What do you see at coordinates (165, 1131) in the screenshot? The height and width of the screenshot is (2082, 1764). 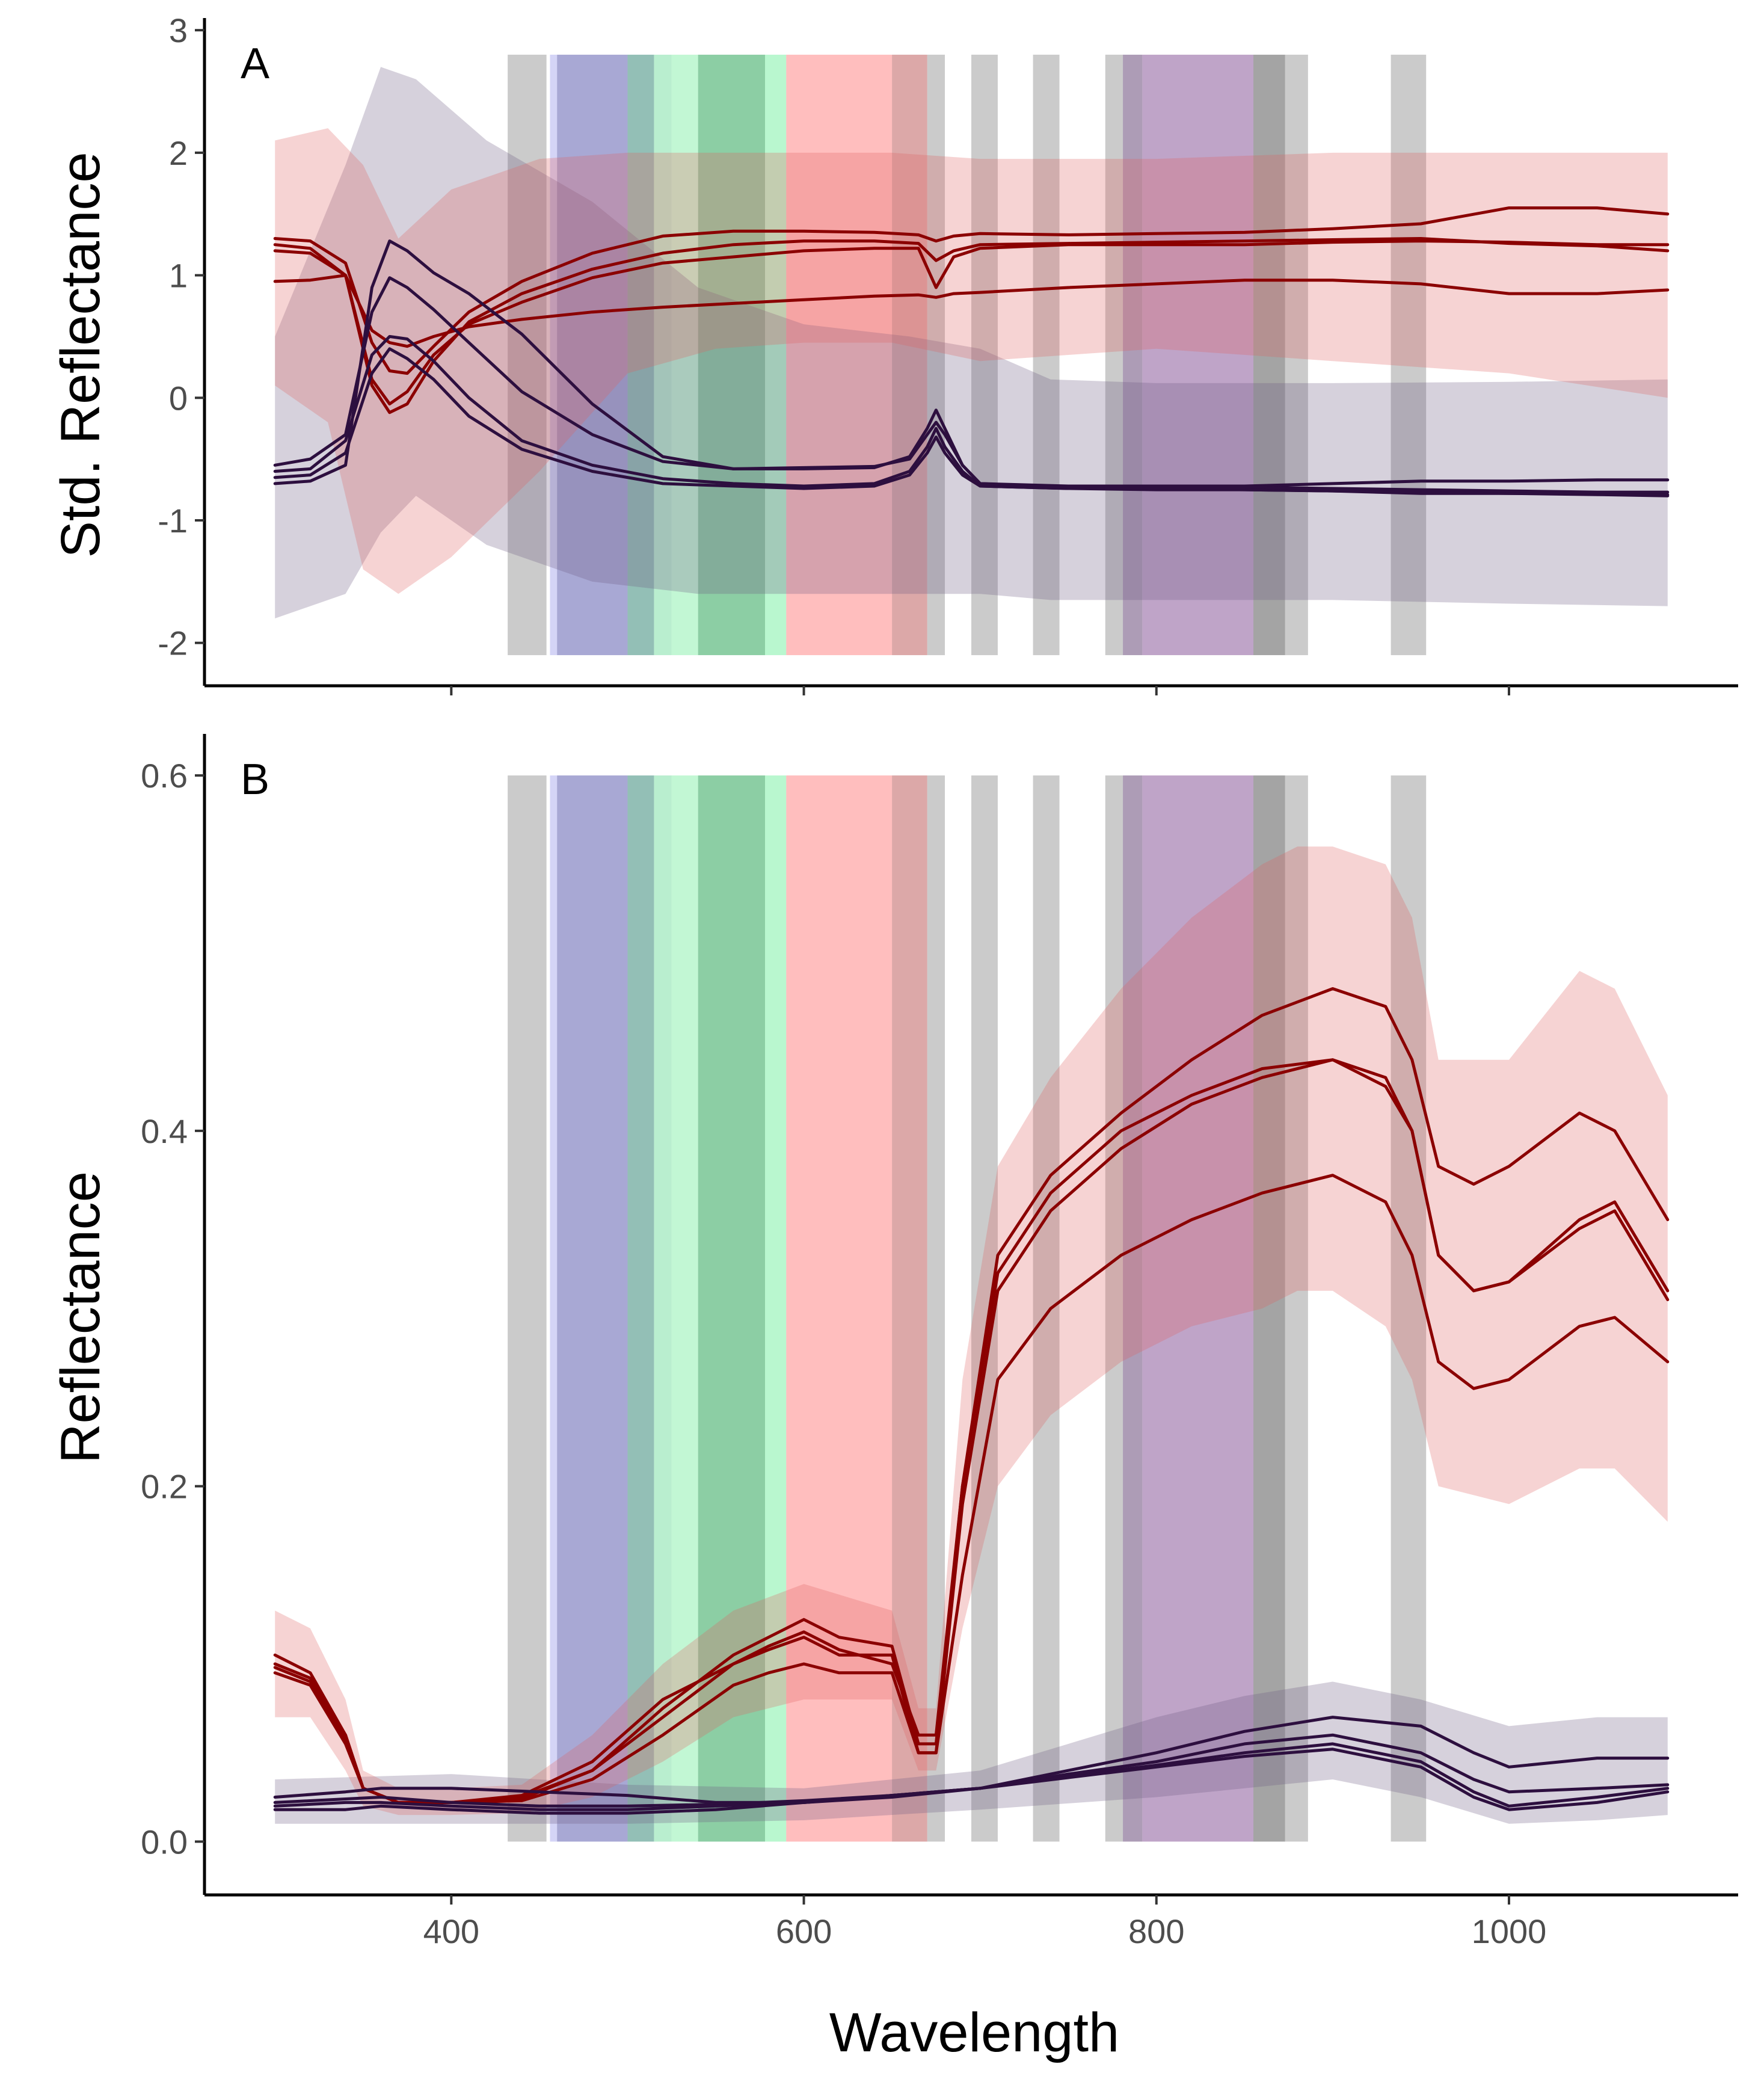 I see `y-tick-label: 0.4` at bounding box center [165, 1131].